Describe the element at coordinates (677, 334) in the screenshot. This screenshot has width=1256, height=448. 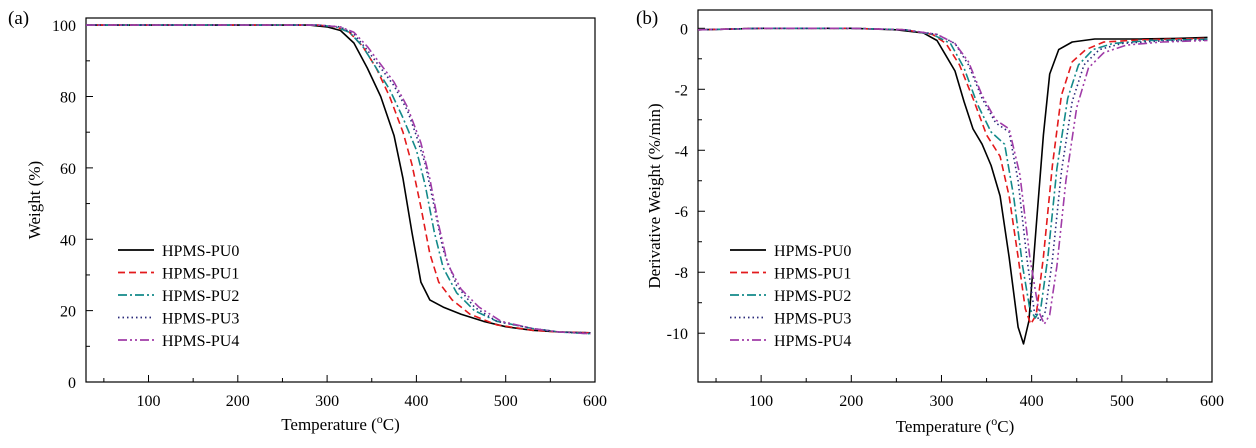
I see `y-tick-label: -10` at that location.